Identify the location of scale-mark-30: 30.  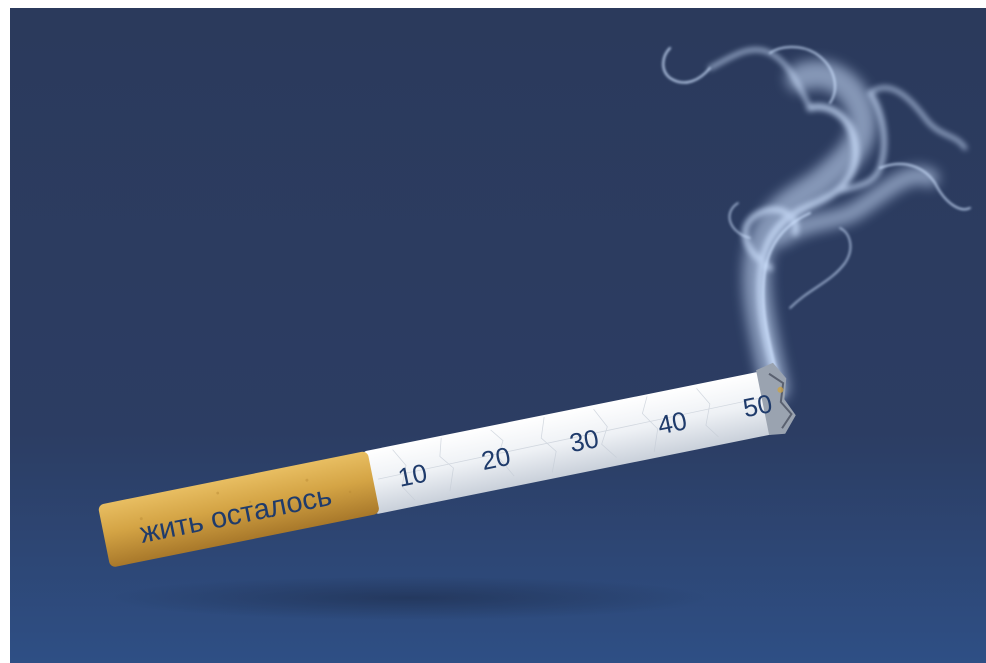
(584, 440).